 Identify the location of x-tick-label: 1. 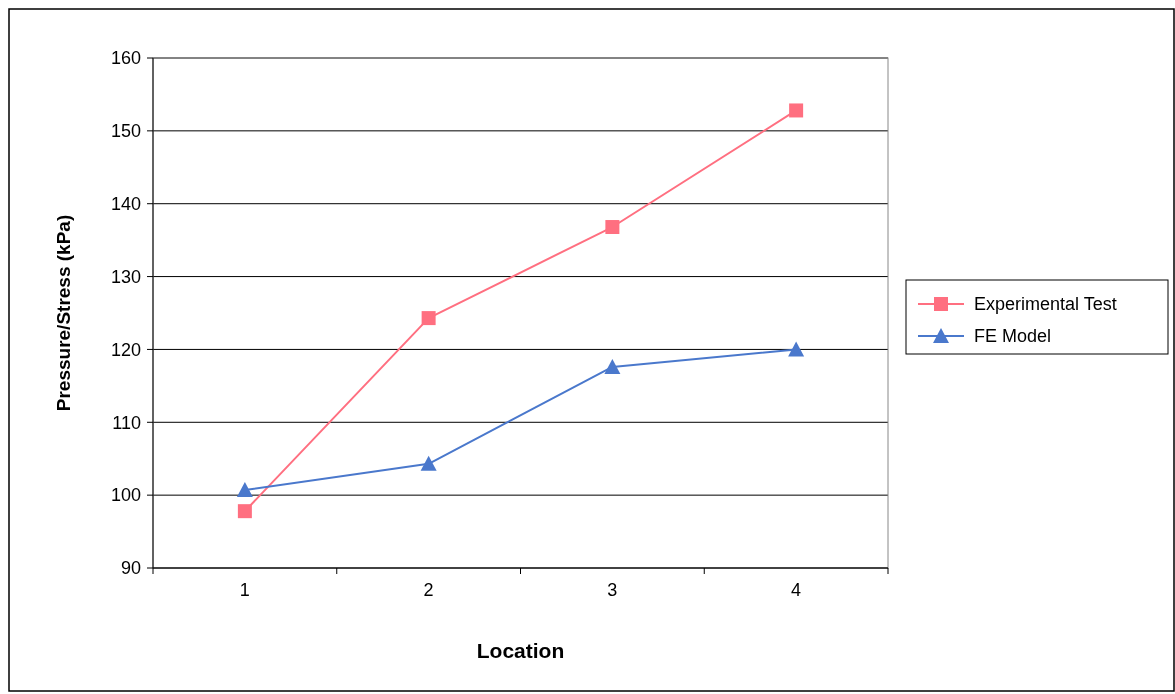
(244, 590).